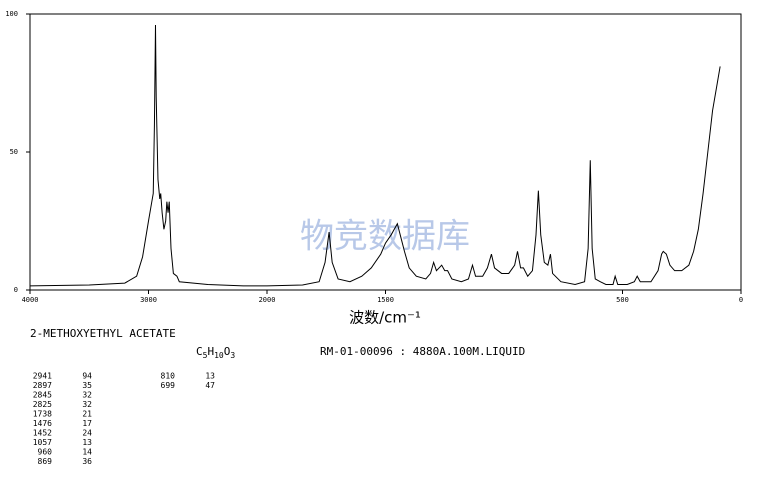  Describe the element at coordinates (622, 300) in the screenshot. I see `x-tick-label: 500` at that location.